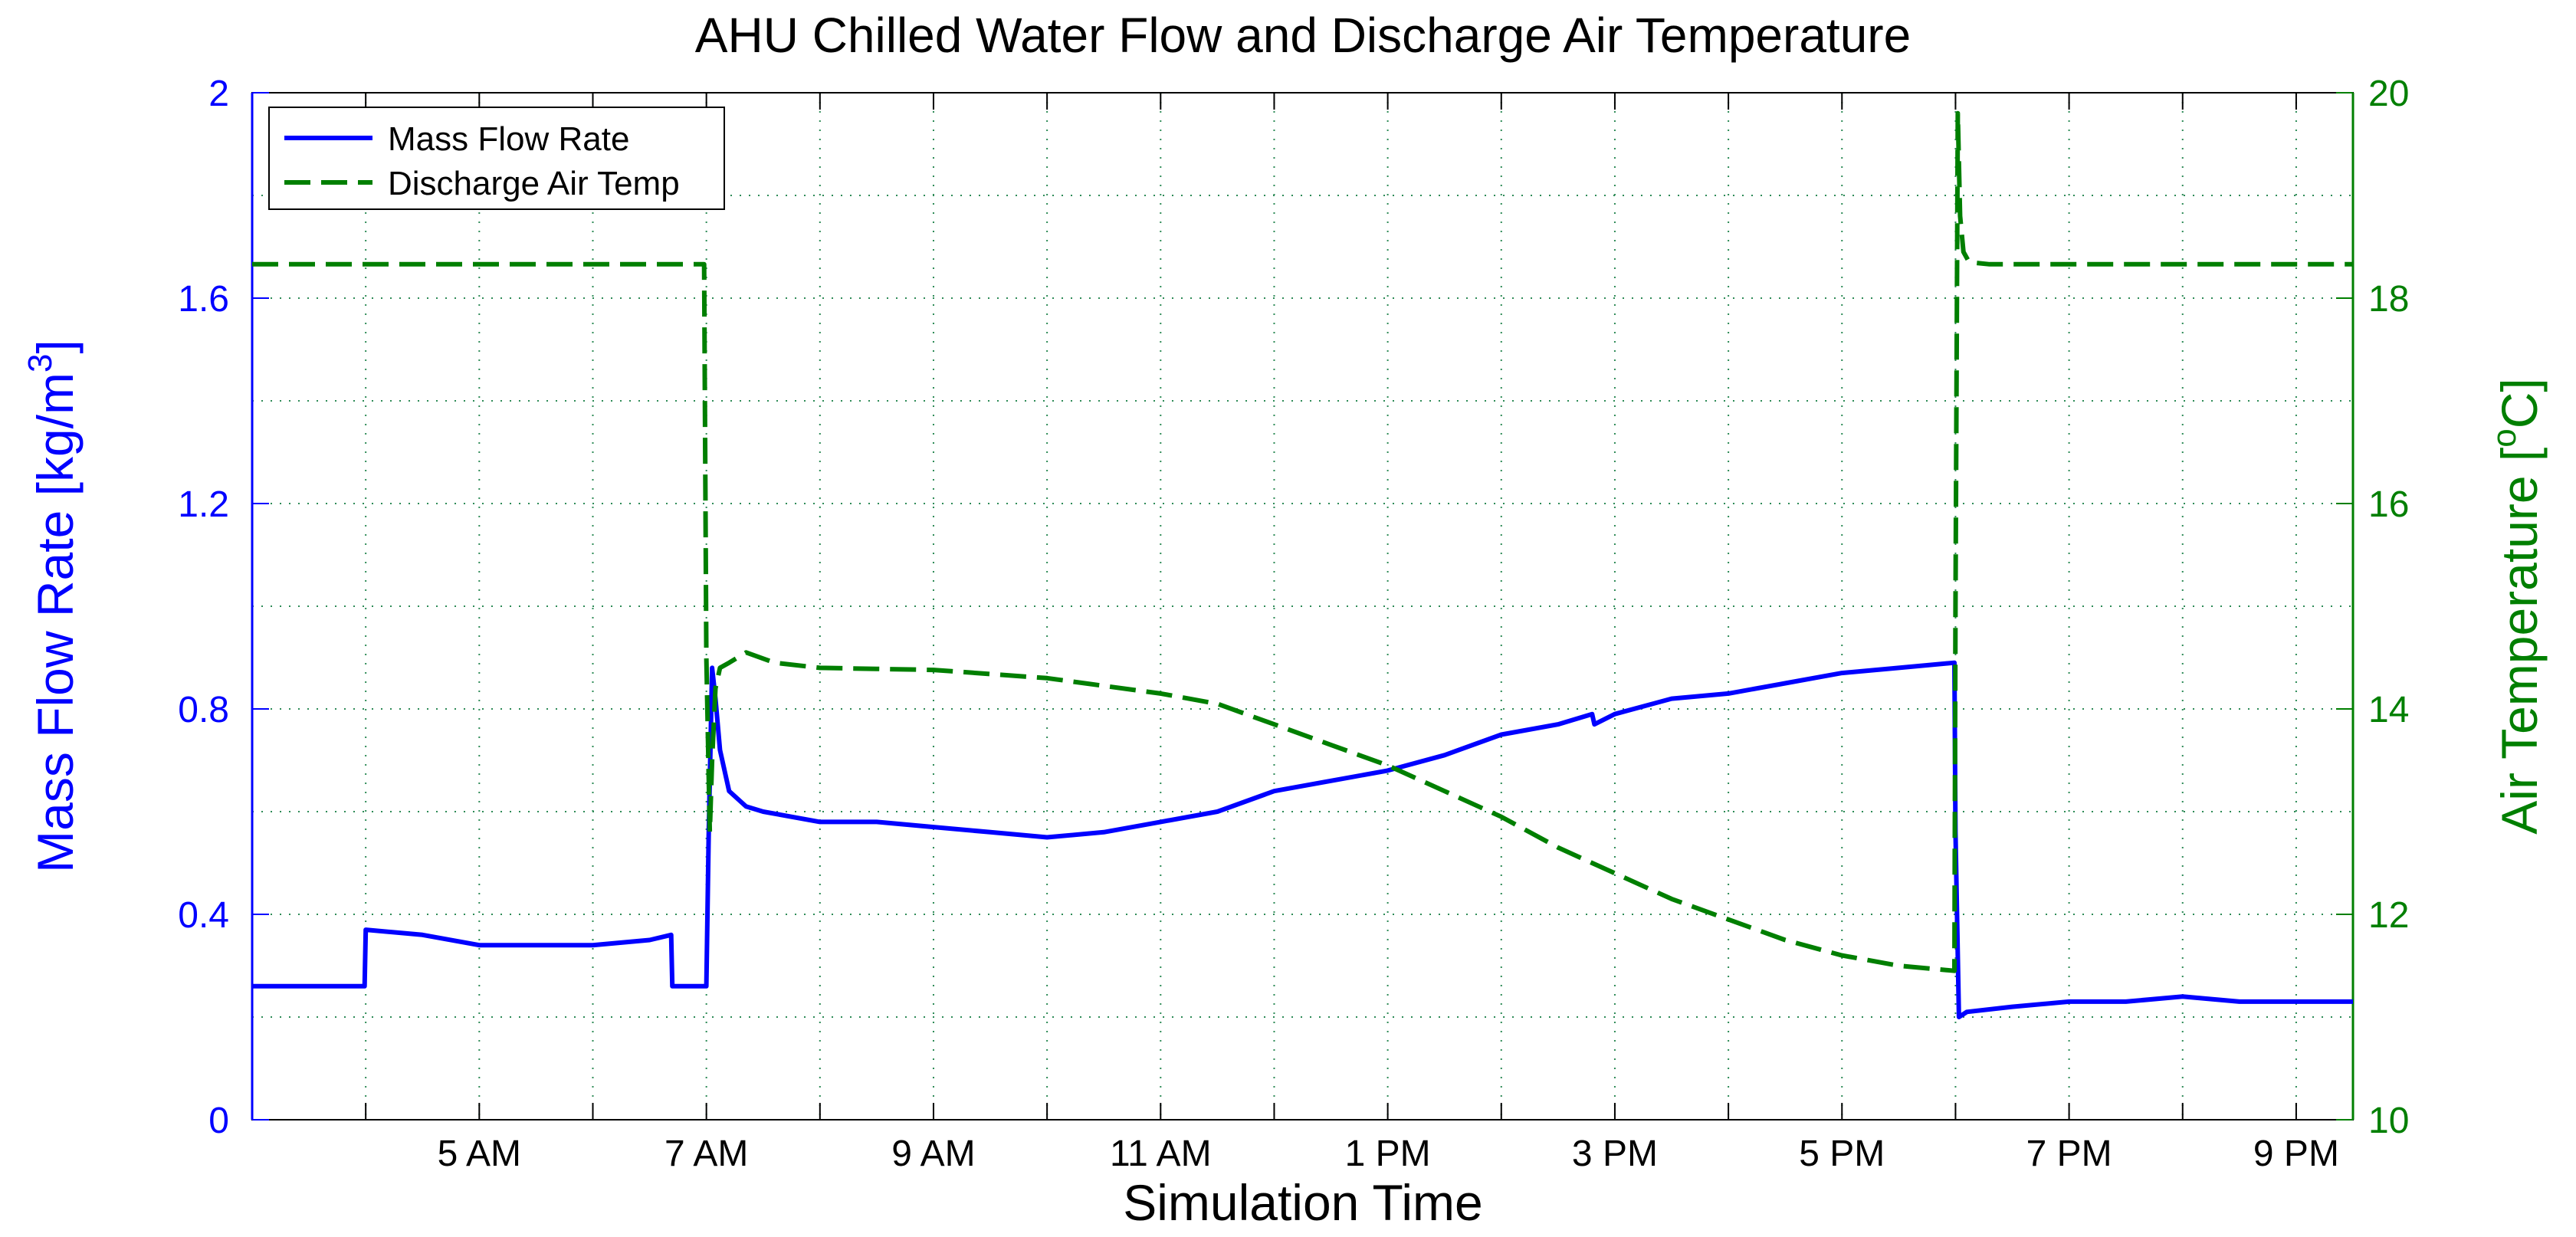 This screenshot has height=1237, width=2576. What do you see at coordinates (1388, 1154) in the screenshot?
I see `x-tick-label: 1 PM` at bounding box center [1388, 1154].